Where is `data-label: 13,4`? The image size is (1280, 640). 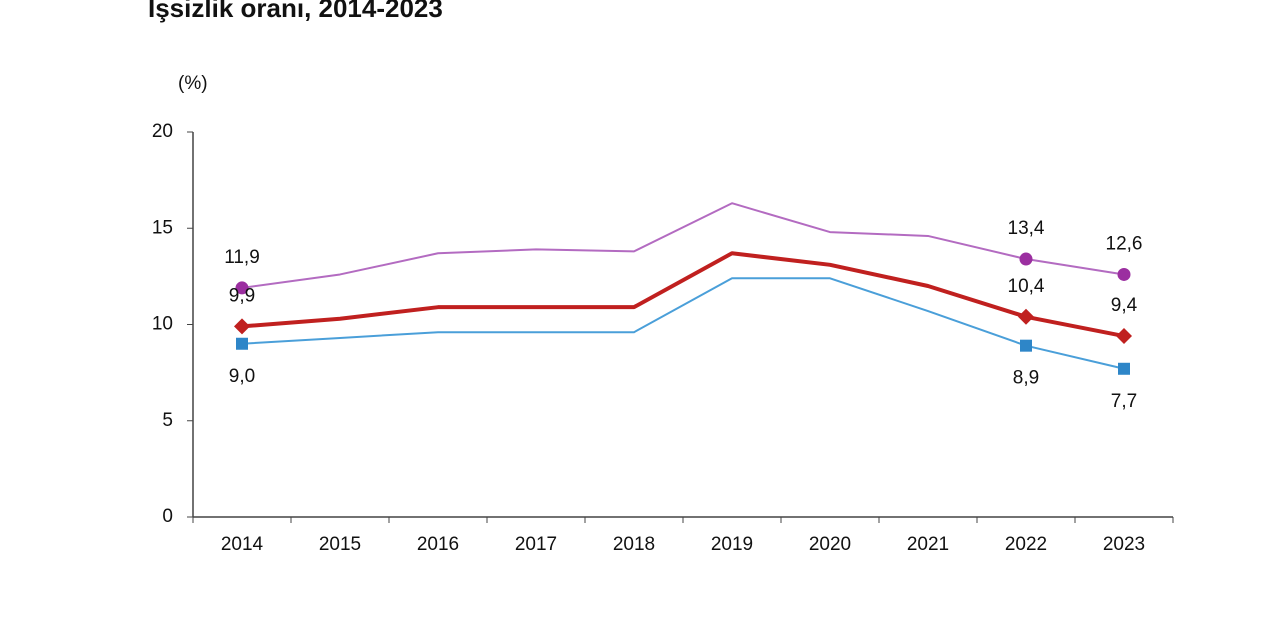
data-label: 13,4 is located at coordinates (1026, 228).